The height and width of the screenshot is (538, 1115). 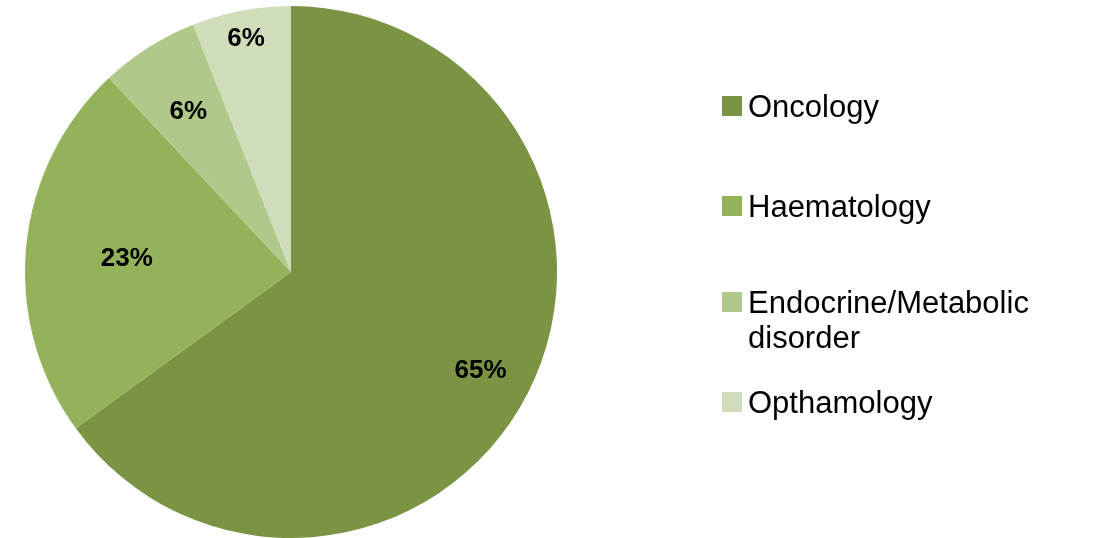 I want to click on legend-label: Oncology, so click(x=814, y=106).